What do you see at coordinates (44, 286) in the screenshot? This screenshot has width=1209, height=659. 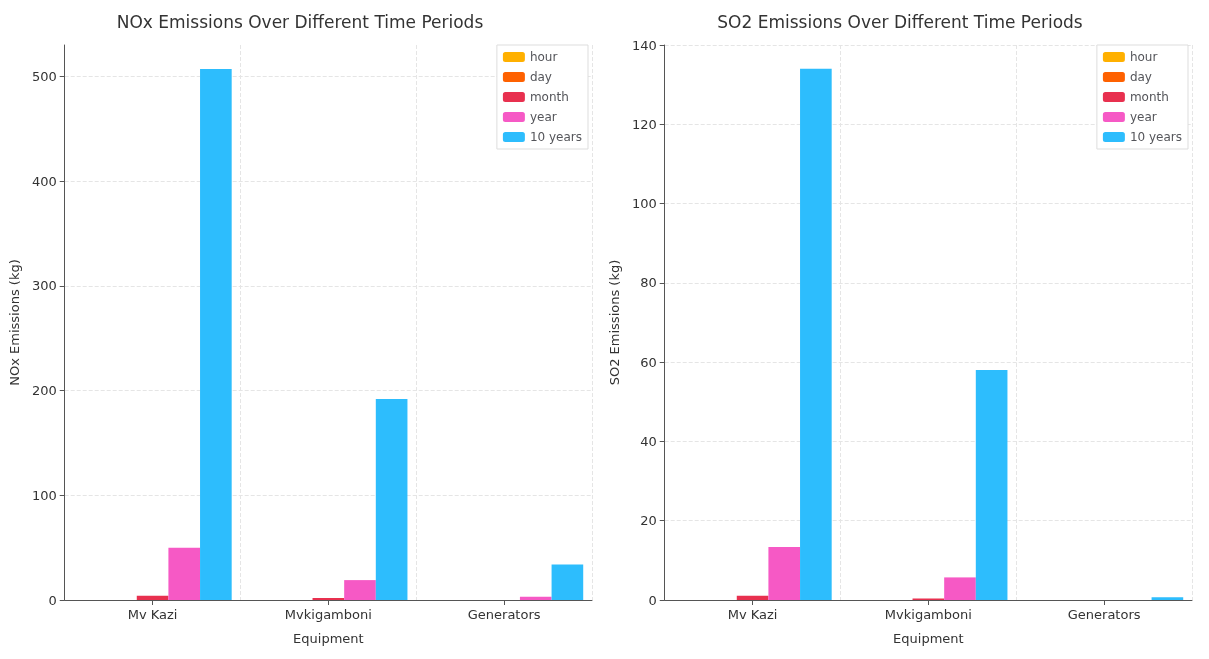 I see `y-tick-label: 300` at bounding box center [44, 286].